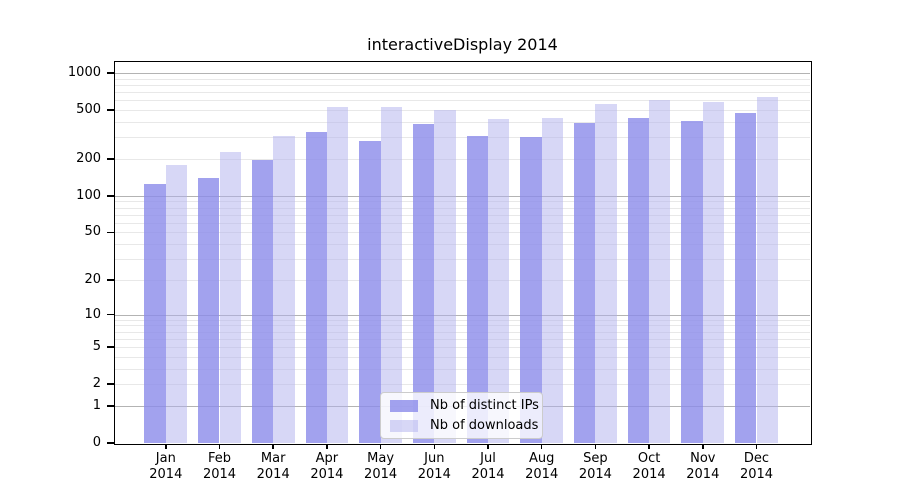  What do you see at coordinates (461, 415) in the screenshot?
I see `legend: Nb of distinct IPs Nb of downloads` at bounding box center [461, 415].